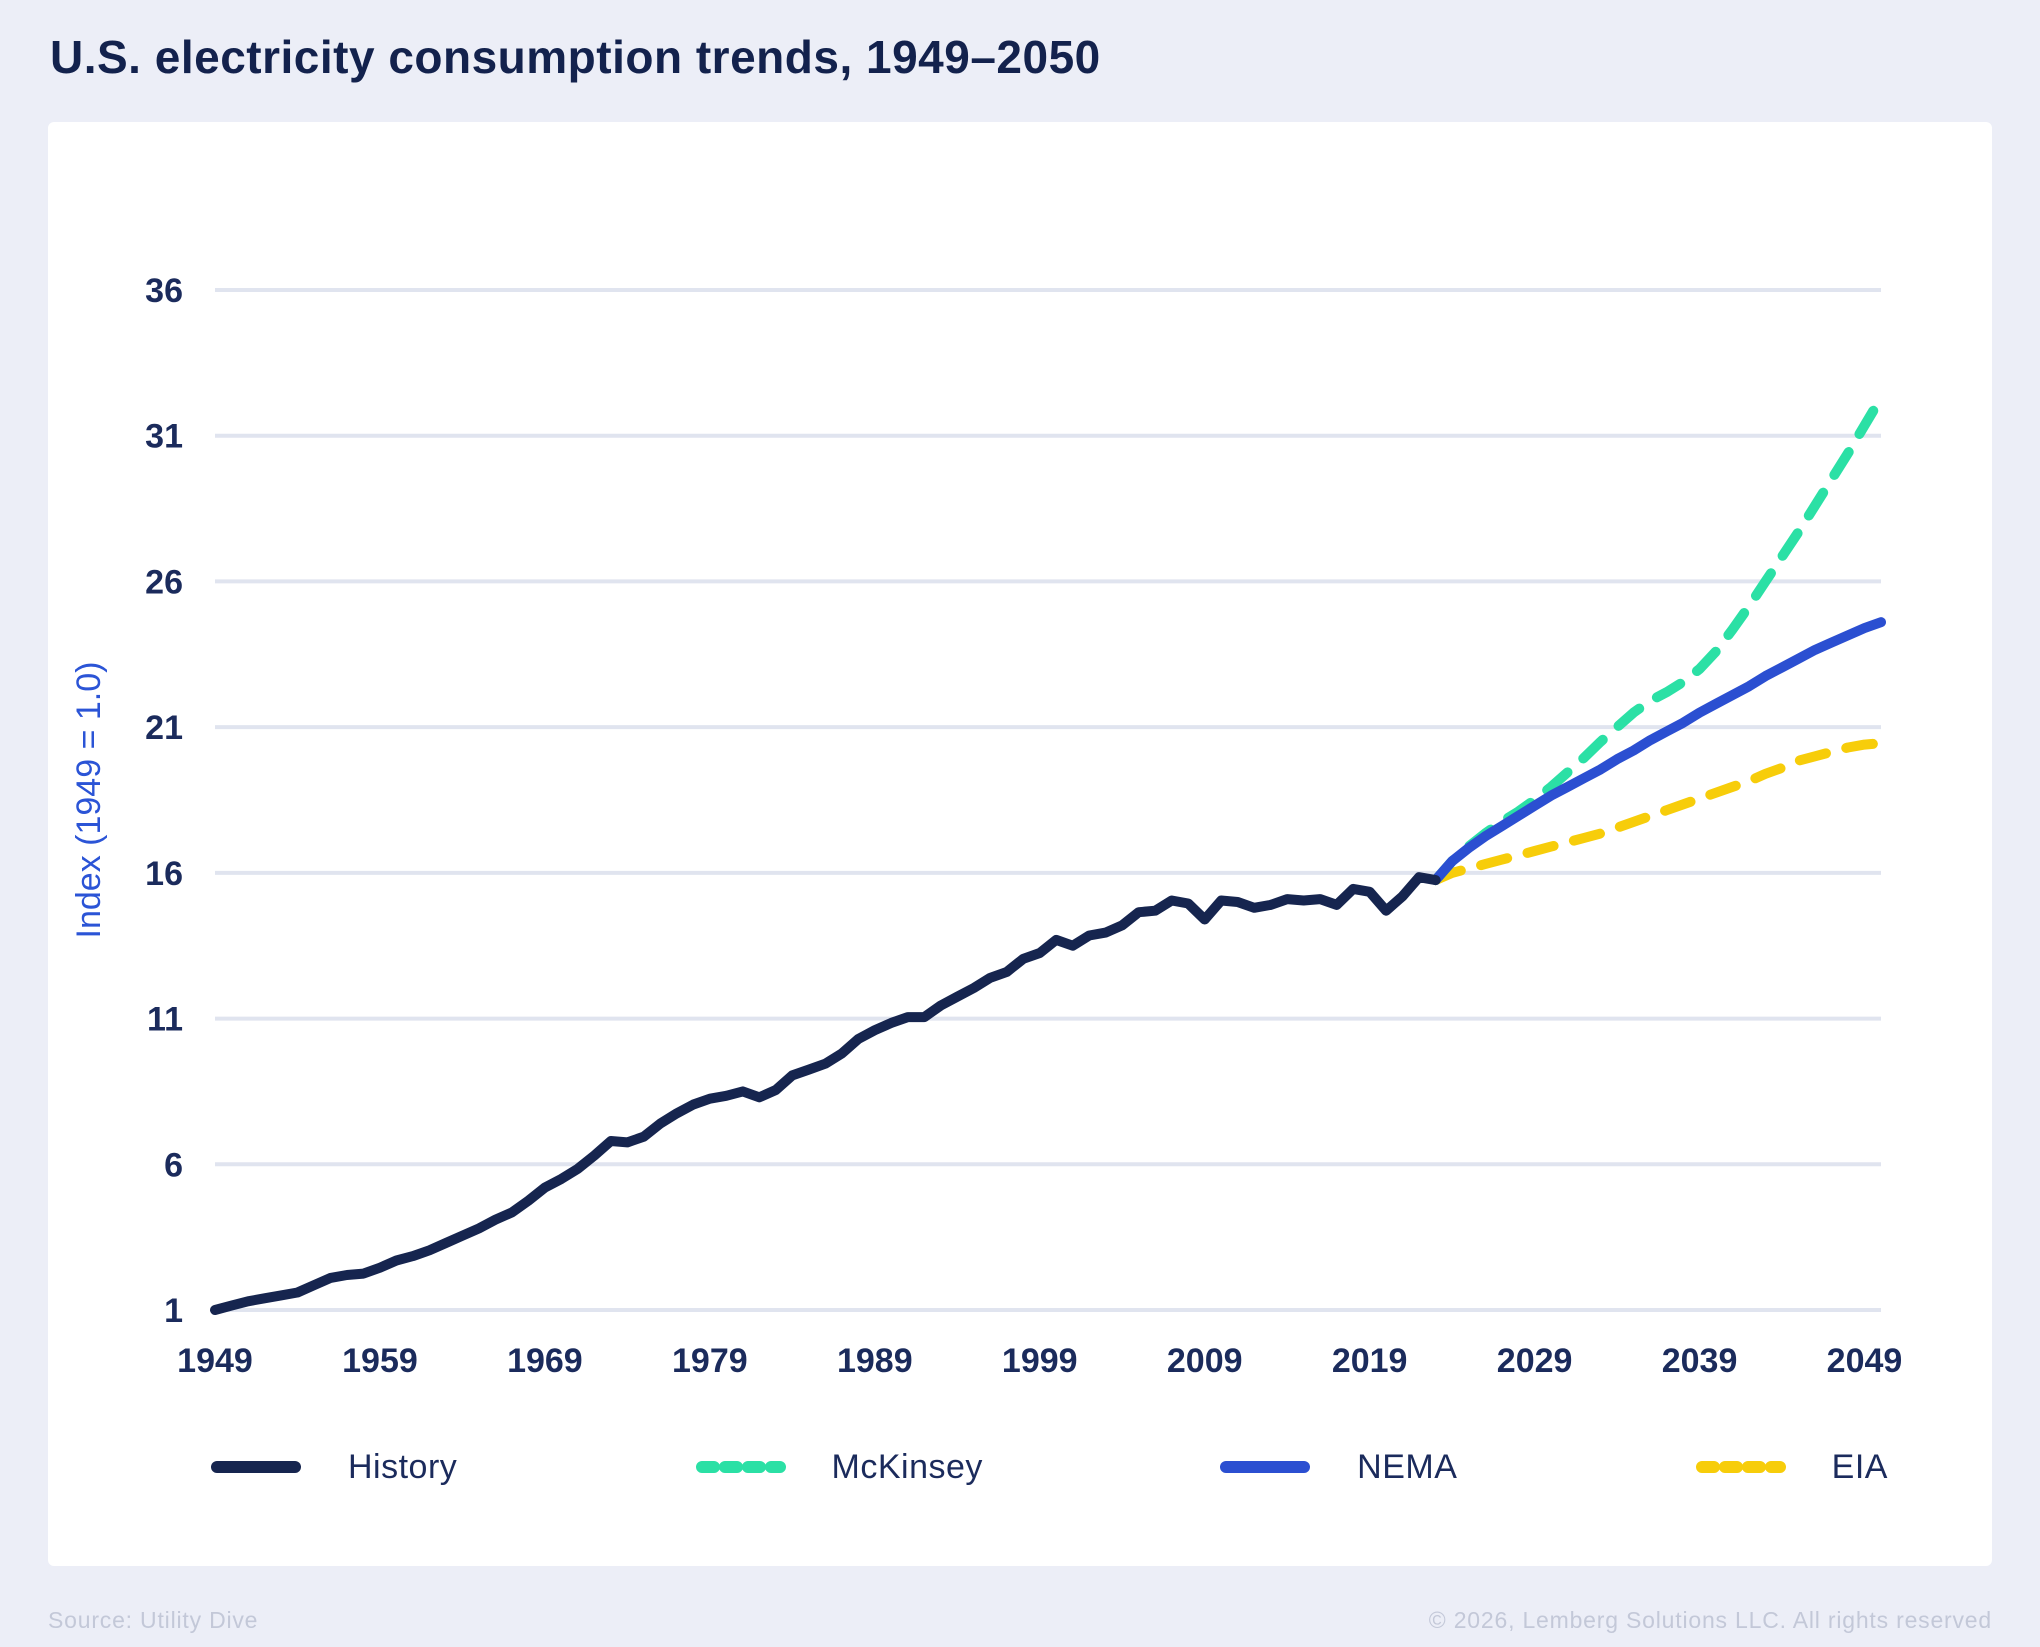 Image resolution: width=2040 pixels, height=1647 pixels. I want to click on x-tick-label-2009: 2009, so click(1205, 1361).